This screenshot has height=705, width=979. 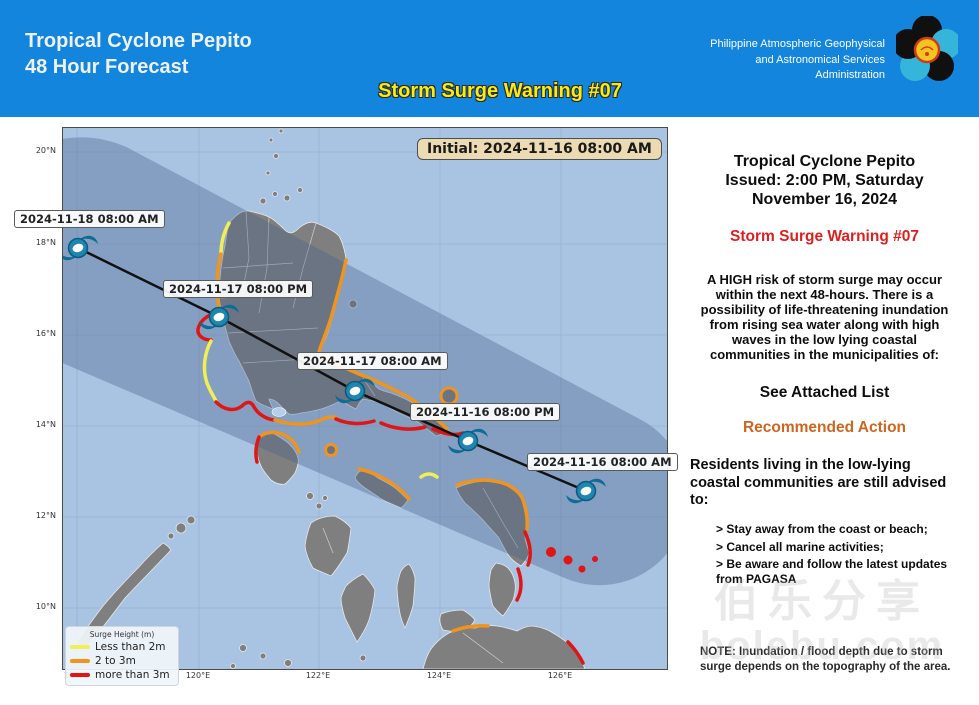 I want to click on track-label-17pm: 2024-11-17 08:00 PM, so click(x=238, y=289).